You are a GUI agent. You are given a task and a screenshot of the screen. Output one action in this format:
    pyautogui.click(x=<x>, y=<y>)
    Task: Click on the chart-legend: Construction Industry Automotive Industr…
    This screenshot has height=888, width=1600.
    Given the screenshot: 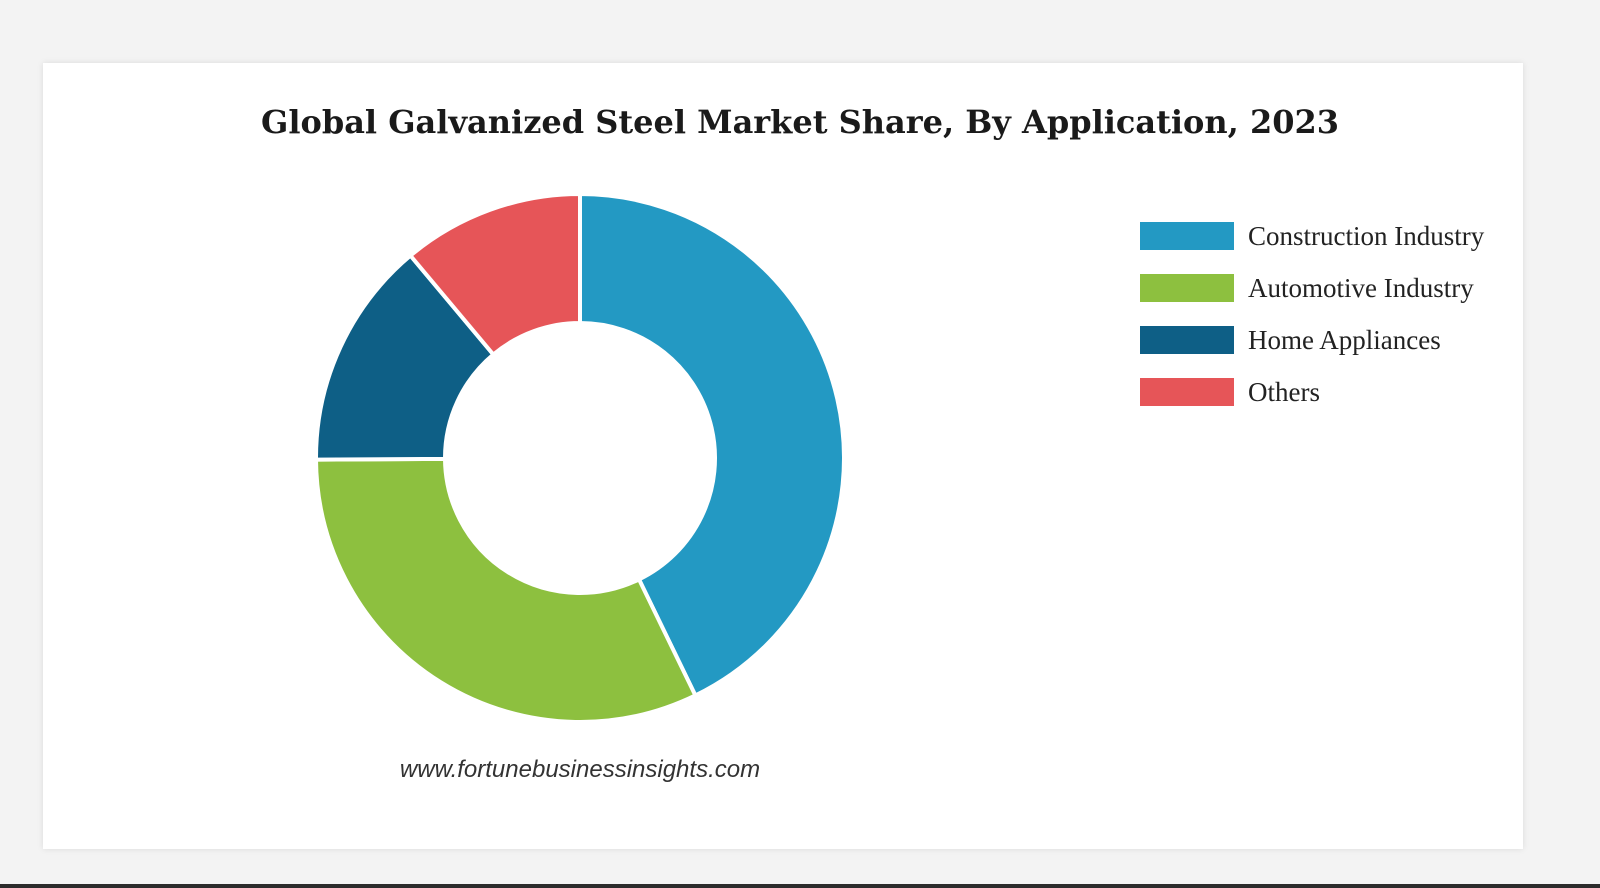 What is the action you would take?
    pyautogui.click(x=1312, y=314)
    